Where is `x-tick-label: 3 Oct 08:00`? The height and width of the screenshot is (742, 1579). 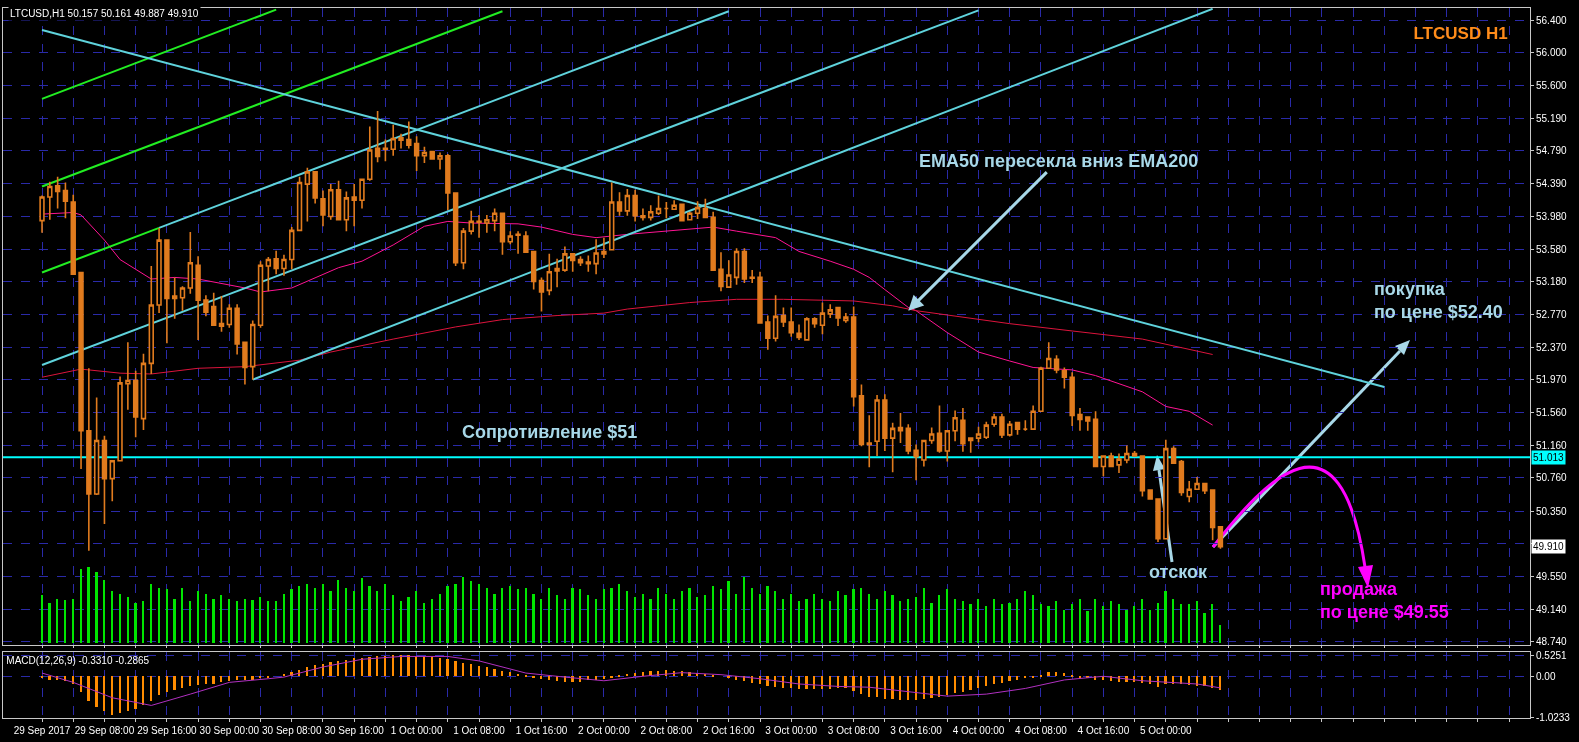
x-tick-label: 3 Oct 08:00 is located at coordinates (853, 730).